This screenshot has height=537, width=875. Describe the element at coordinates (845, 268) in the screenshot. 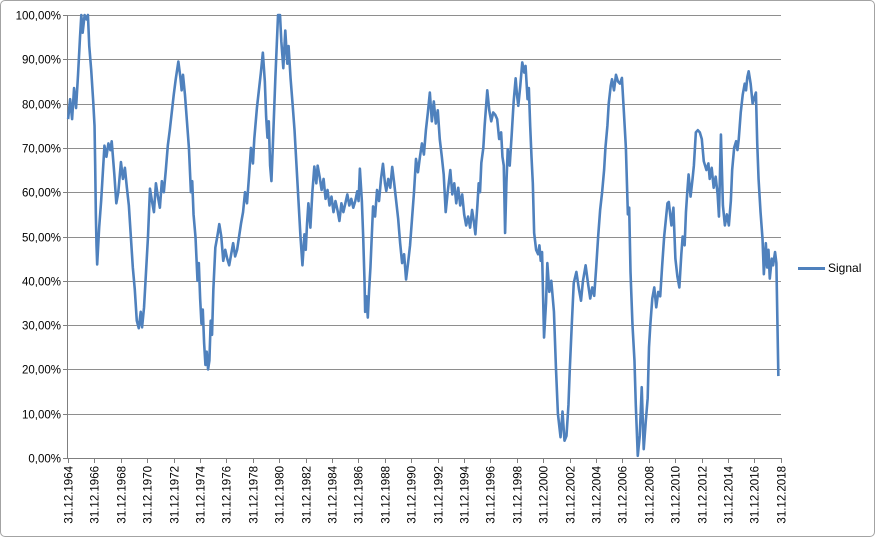

I see `legend-series-label: Signal` at that location.